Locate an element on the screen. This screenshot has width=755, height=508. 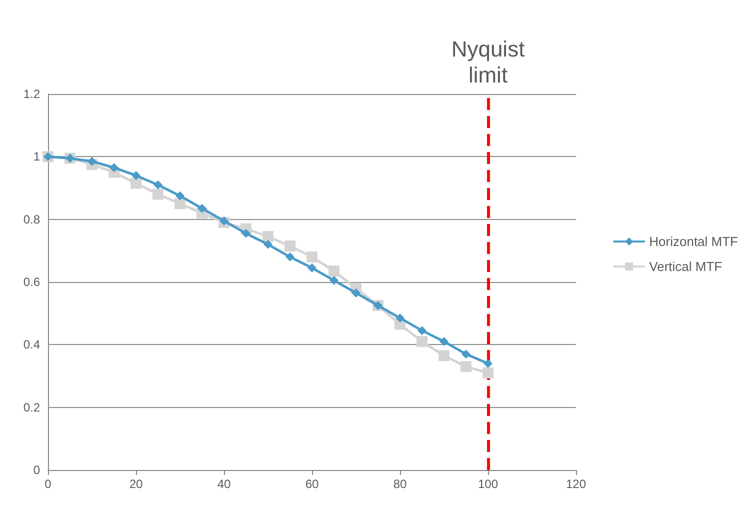
x-tick-label: 120 is located at coordinates (576, 484).